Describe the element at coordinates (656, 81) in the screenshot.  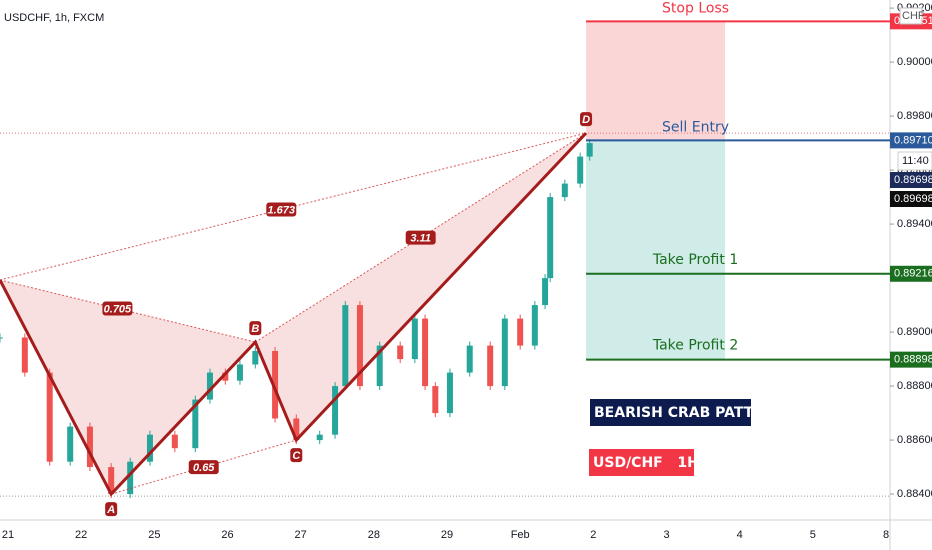
I see `risk-zone` at that location.